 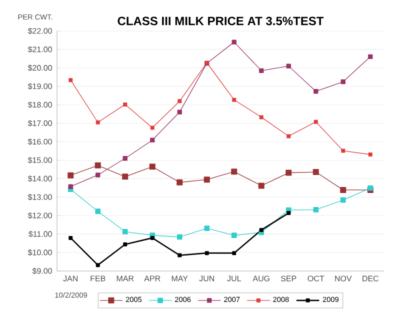 What do you see at coordinates (40, 215) in the screenshot?
I see `y-tick-label: $12.00` at bounding box center [40, 215].